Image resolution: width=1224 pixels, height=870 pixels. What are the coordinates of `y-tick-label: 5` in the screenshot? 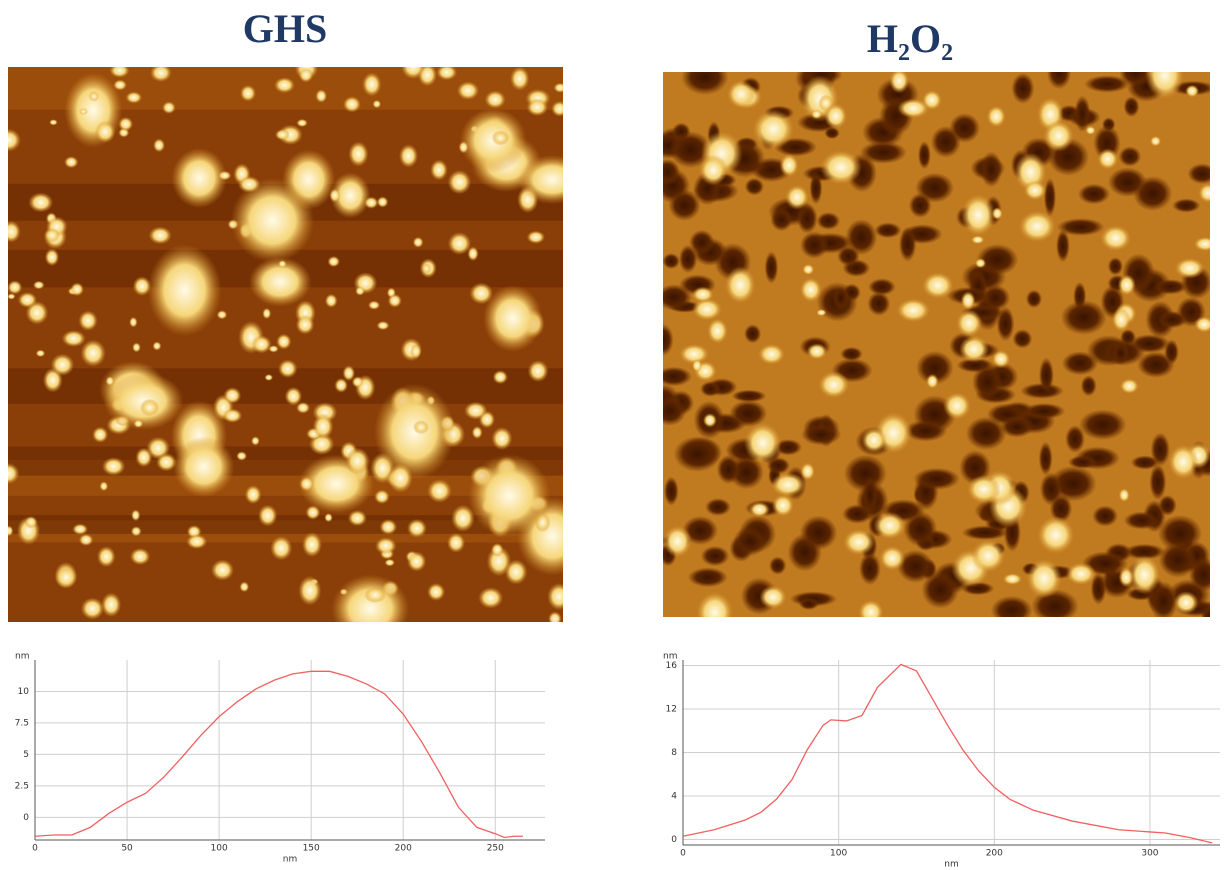 It's located at (26, 755).